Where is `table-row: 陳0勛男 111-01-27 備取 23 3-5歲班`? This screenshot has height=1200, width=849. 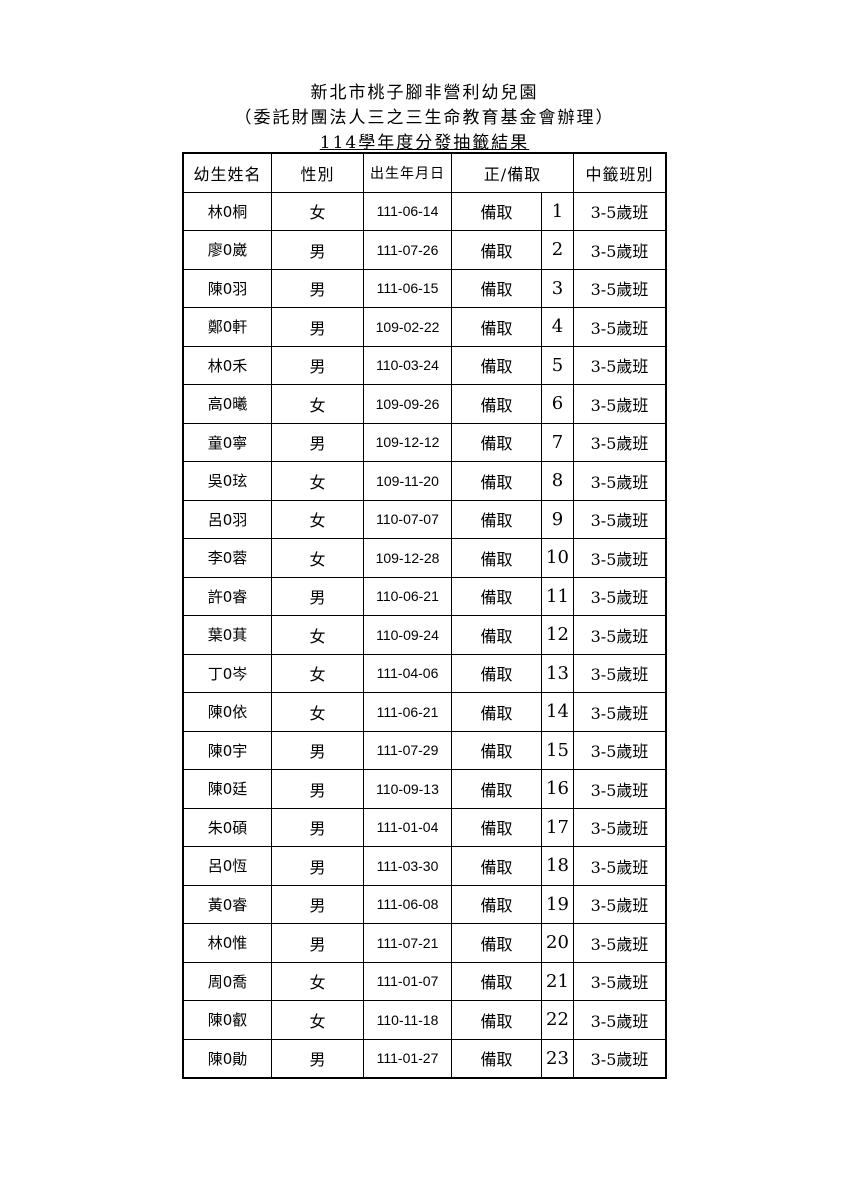
table-row: 陳0勛男 111-01-27 備取 23 3-5歲班 is located at coordinates (424, 1058).